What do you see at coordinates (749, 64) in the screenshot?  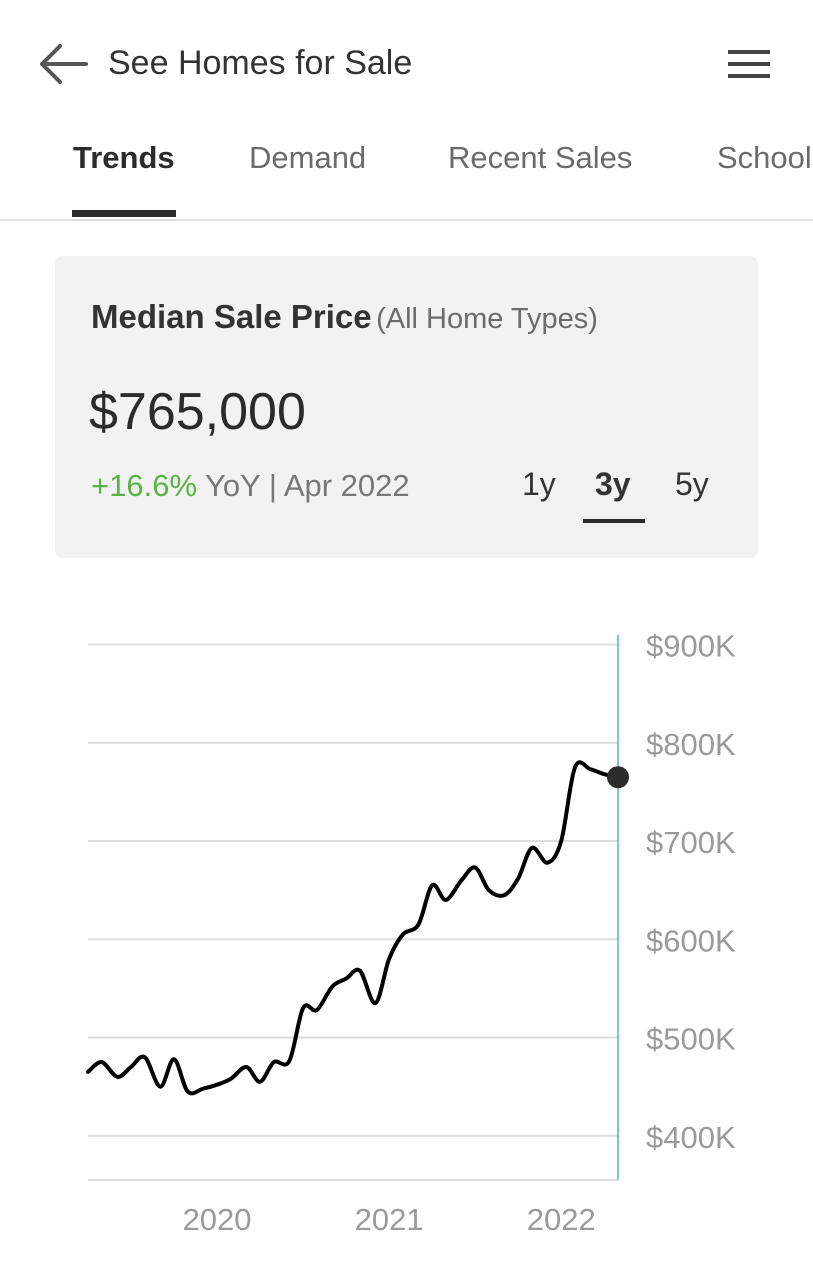 I see `hamburger-menu-icon` at bounding box center [749, 64].